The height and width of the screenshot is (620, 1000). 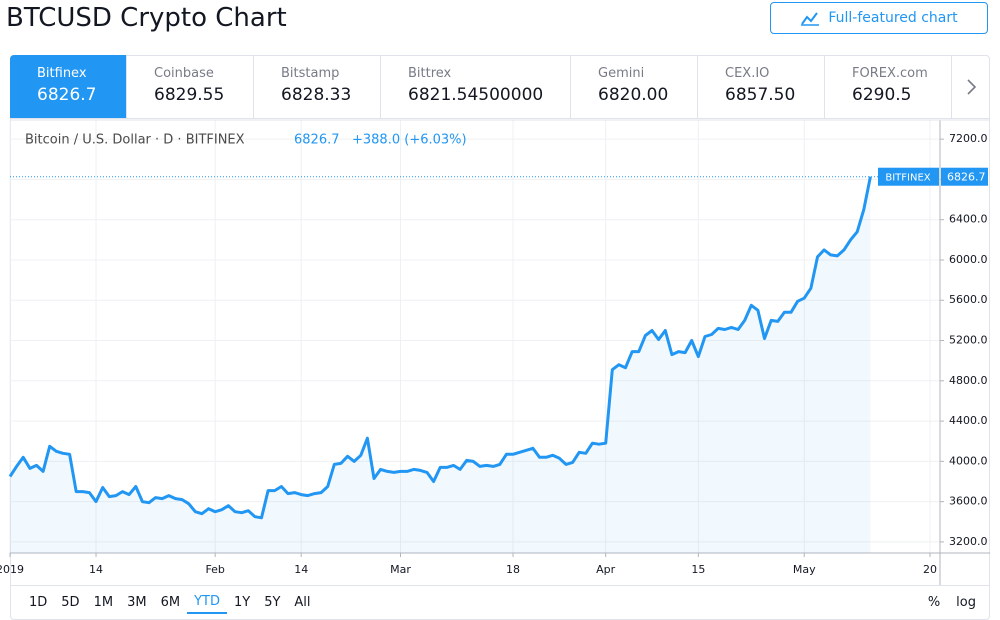 What do you see at coordinates (465, 603) in the screenshot?
I see `range-buttons: 1D 5D 1M 3M 6M YTD 1Y 5Y All` at bounding box center [465, 603].